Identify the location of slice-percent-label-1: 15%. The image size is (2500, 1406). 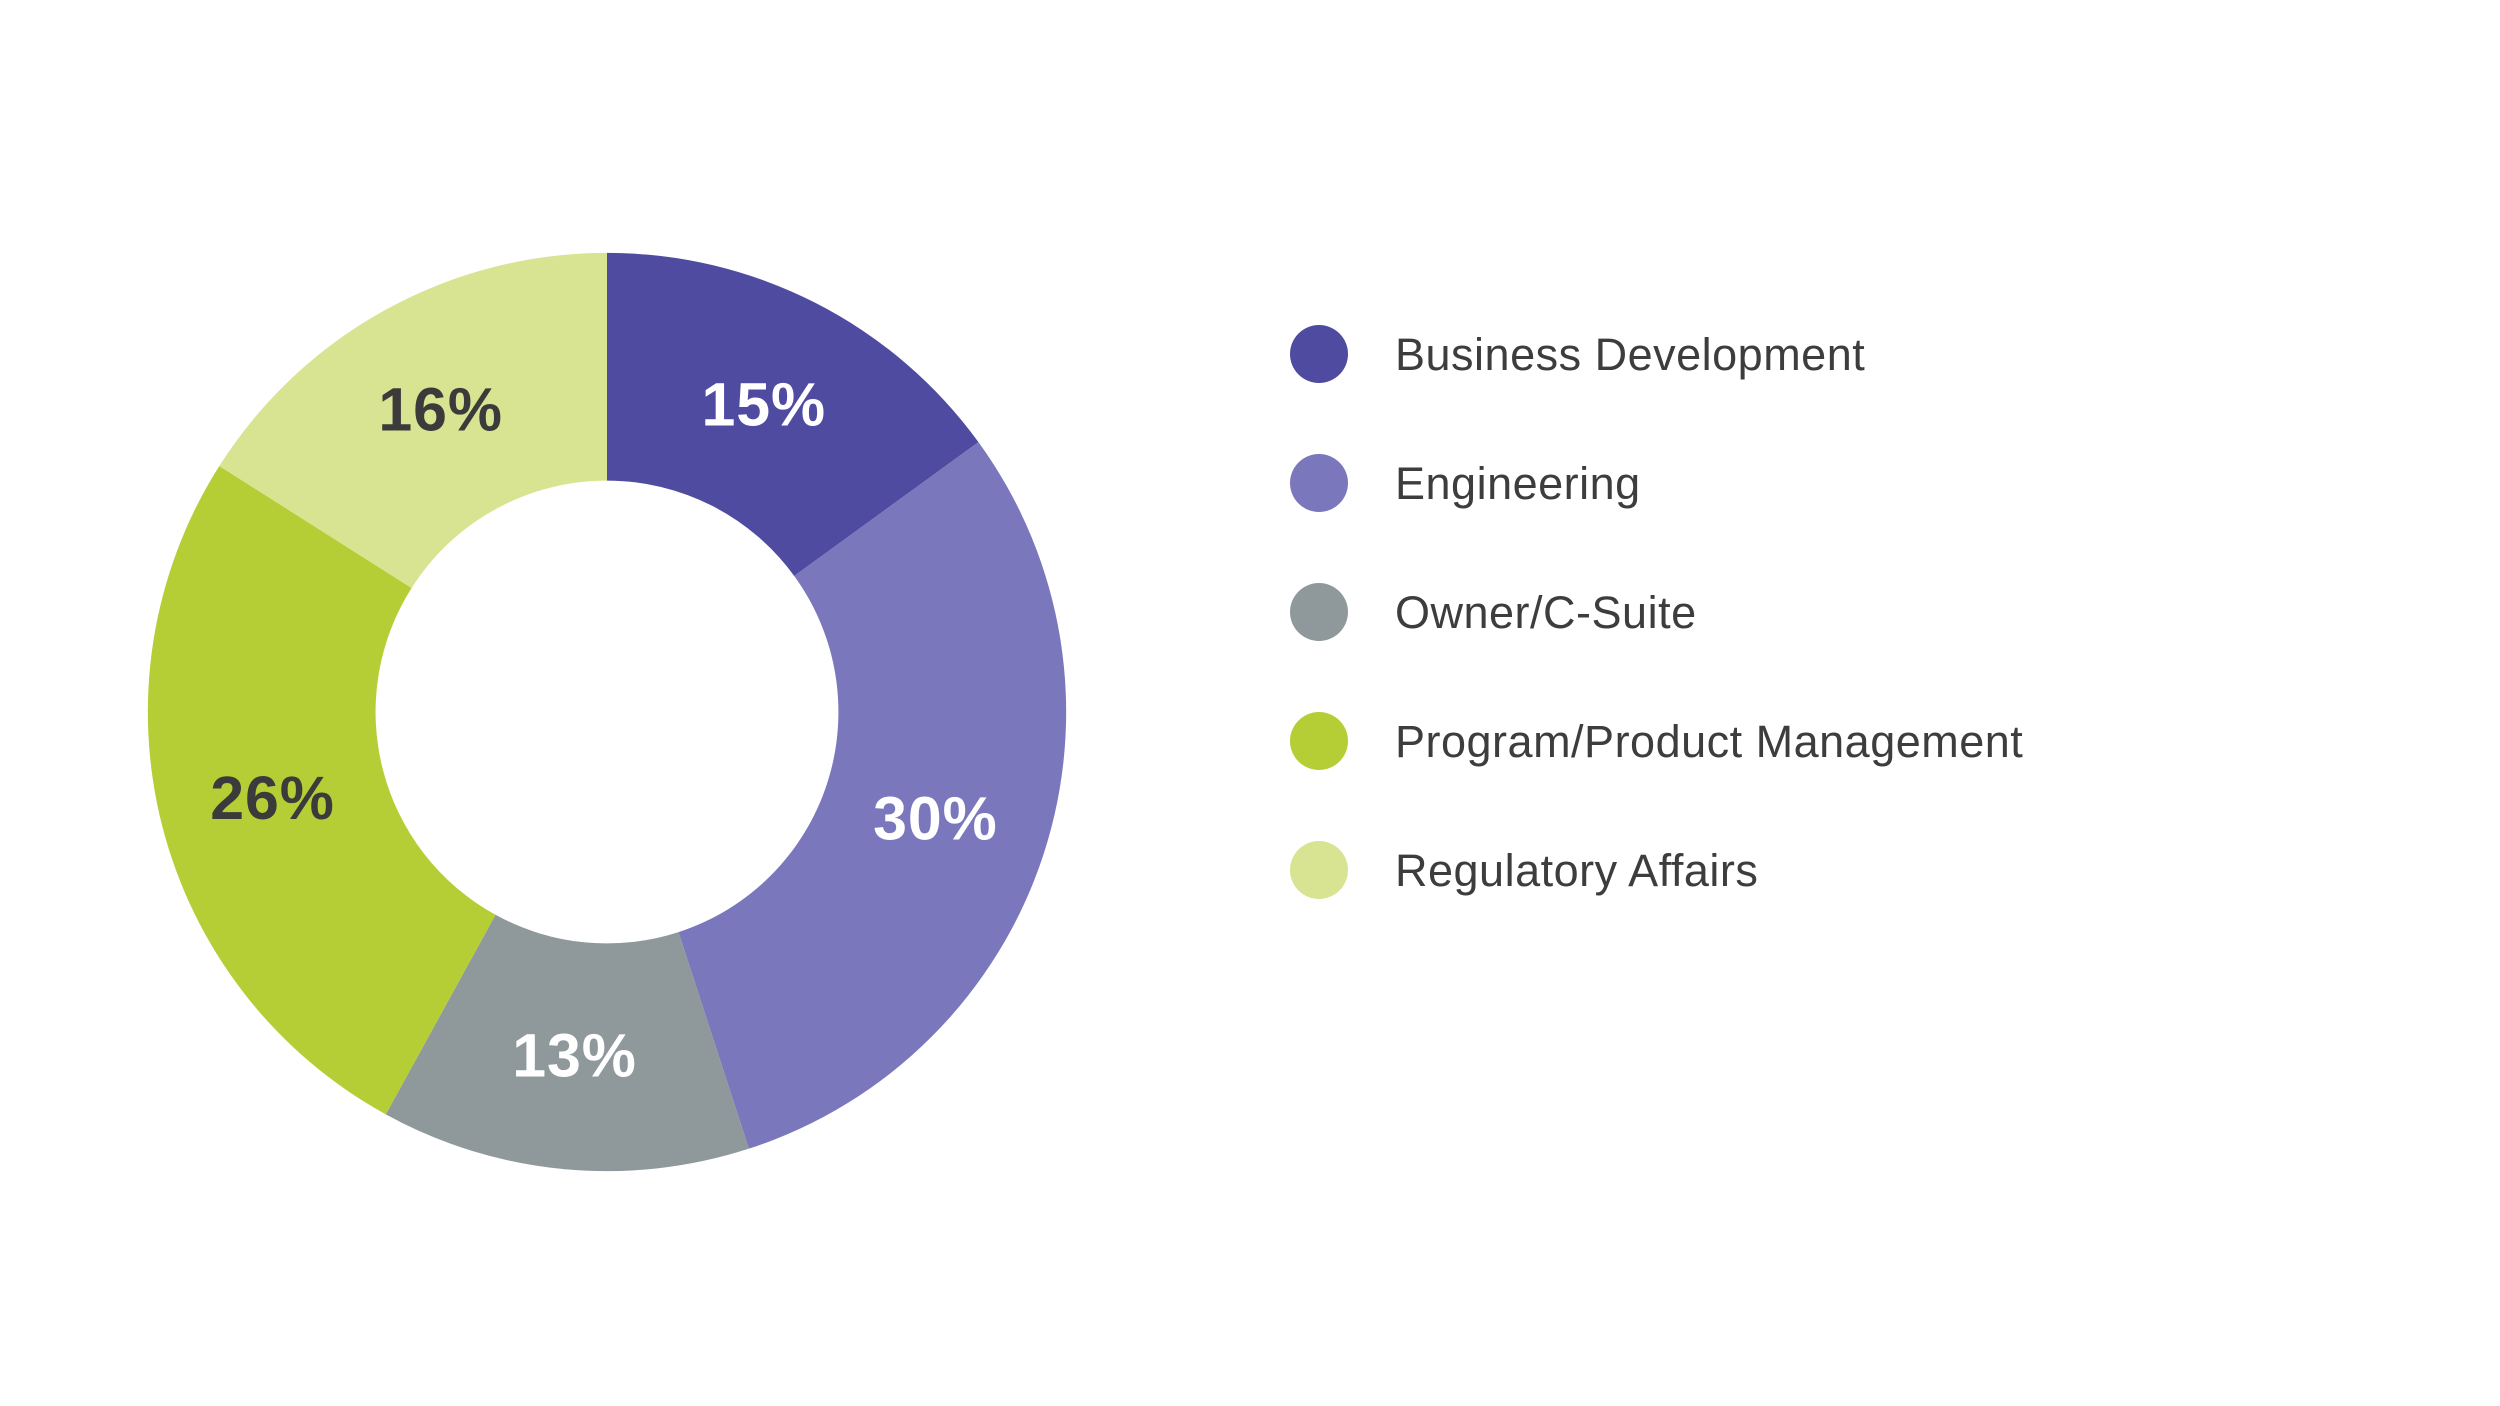
(763, 404).